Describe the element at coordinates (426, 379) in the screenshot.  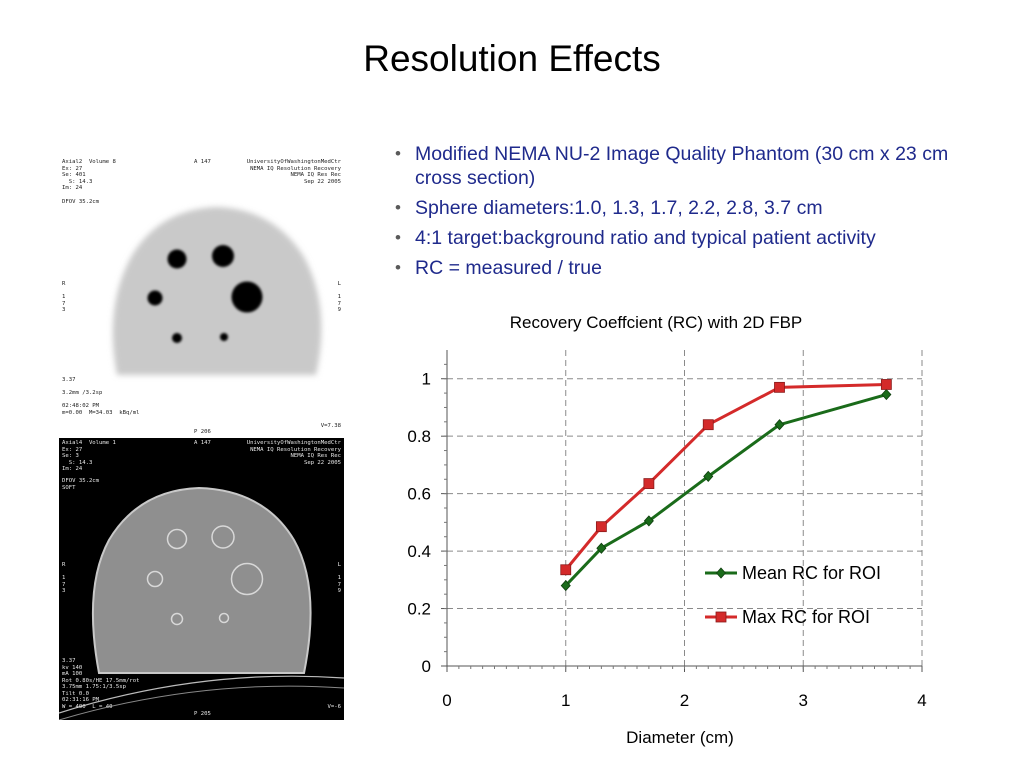
I see `y-tick-label: 1` at that location.